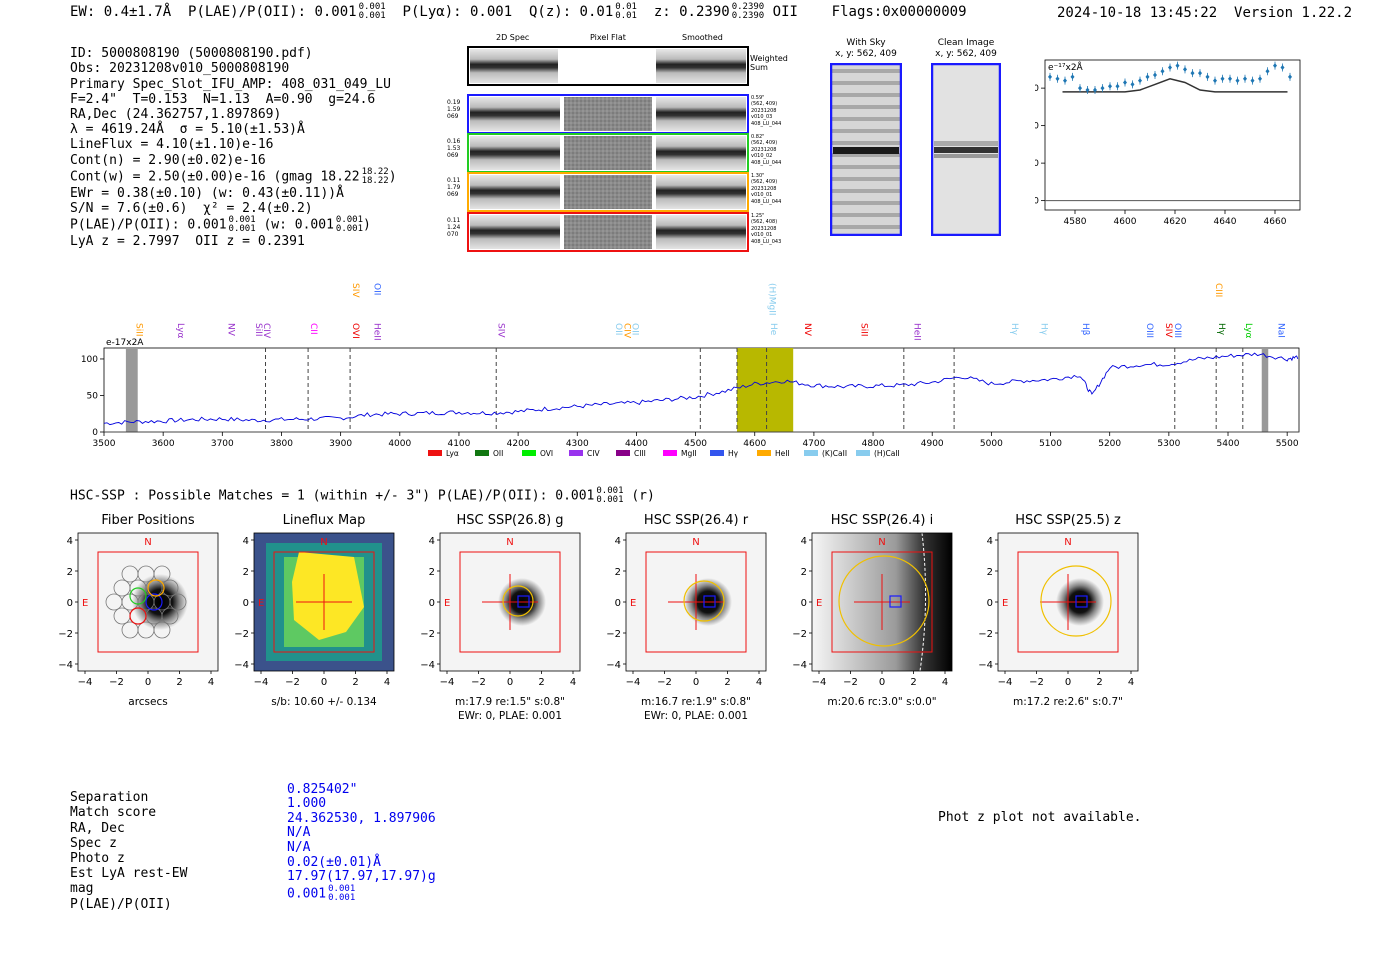 The image size is (1400, 953). What do you see at coordinates (834, 453) in the screenshot?
I see `legend-label: (K)CaII` at bounding box center [834, 453].